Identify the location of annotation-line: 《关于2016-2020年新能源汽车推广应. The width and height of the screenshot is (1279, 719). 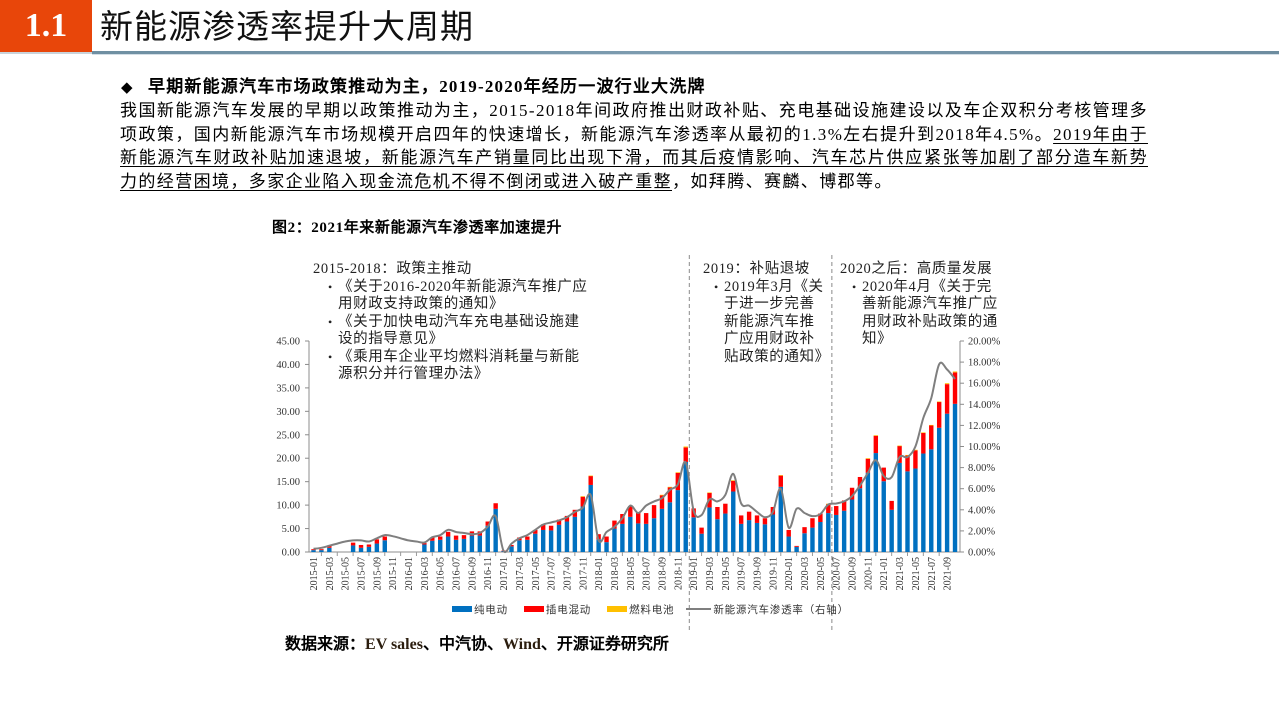
(463, 286).